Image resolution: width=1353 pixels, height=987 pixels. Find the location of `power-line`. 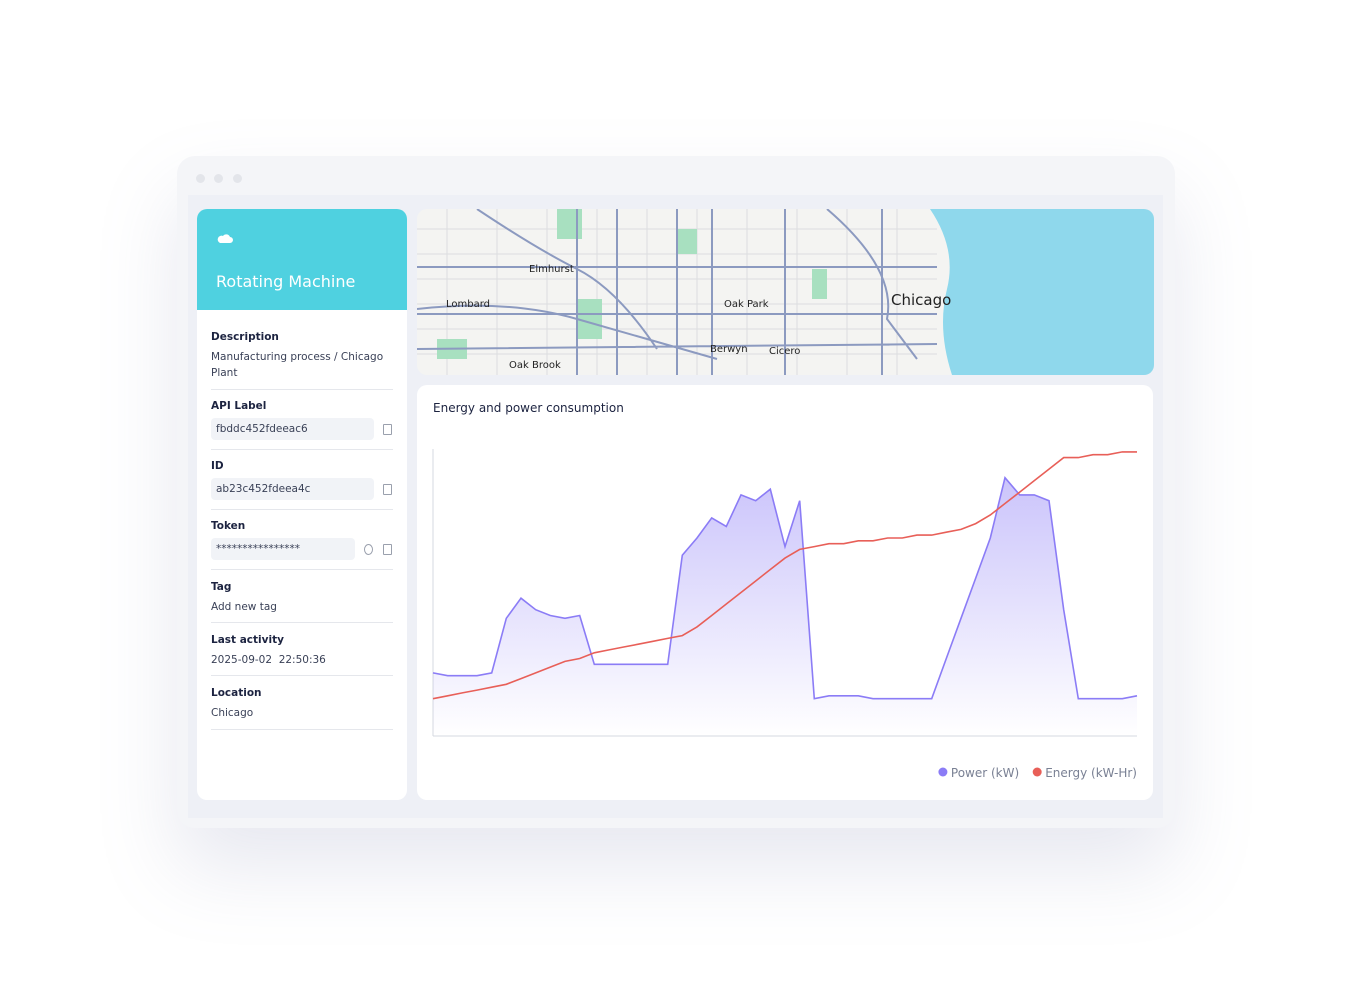

power-line is located at coordinates (785, 587).